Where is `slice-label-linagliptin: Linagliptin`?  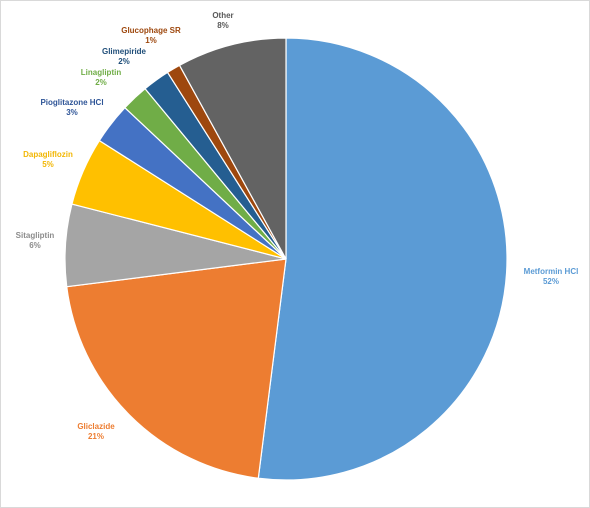
slice-label-linagliptin: Linagliptin is located at coordinates (101, 72).